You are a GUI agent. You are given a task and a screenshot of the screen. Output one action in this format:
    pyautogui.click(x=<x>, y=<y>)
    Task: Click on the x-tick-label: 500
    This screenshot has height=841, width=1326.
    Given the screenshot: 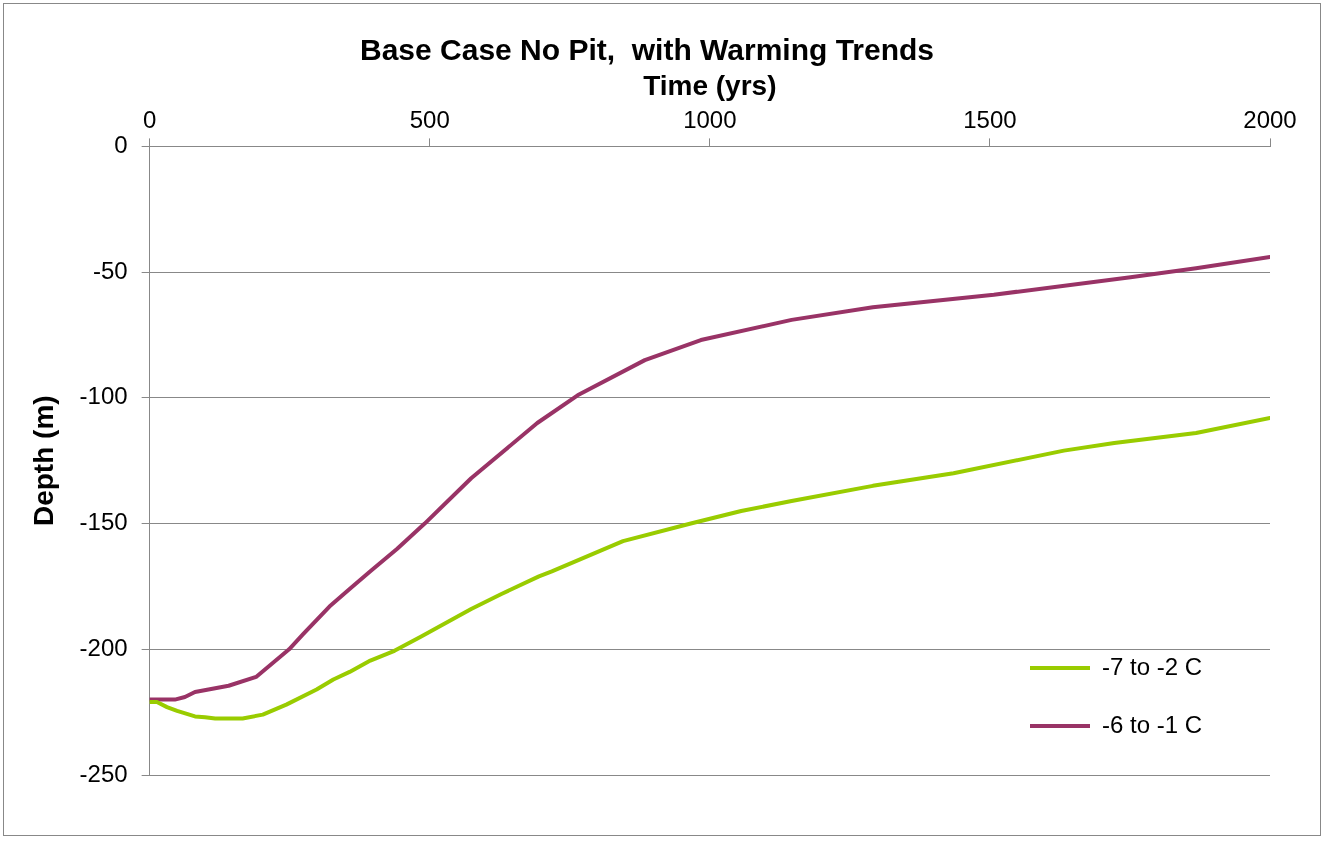 What is the action you would take?
    pyautogui.click(x=429, y=119)
    